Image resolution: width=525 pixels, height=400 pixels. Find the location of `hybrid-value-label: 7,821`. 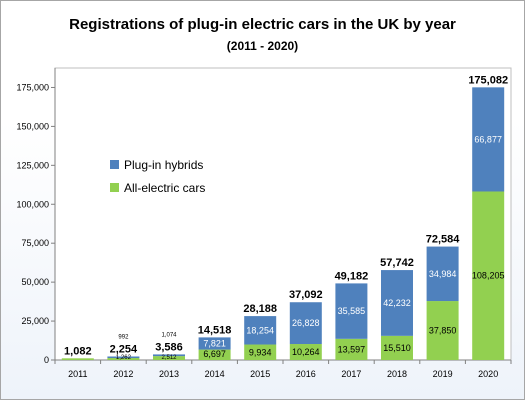

hybrid-value-label: 7,821 is located at coordinates (214, 343).